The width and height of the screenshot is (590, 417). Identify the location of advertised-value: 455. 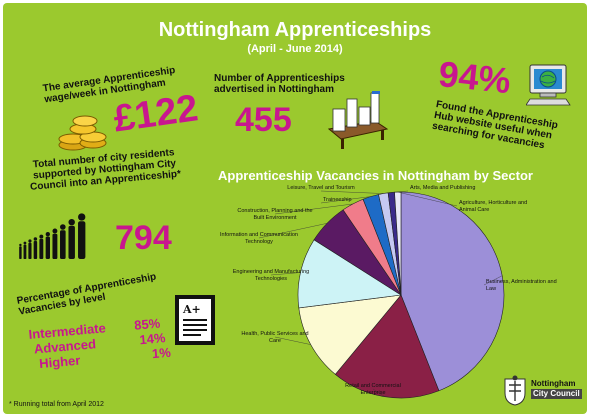
(263, 120).